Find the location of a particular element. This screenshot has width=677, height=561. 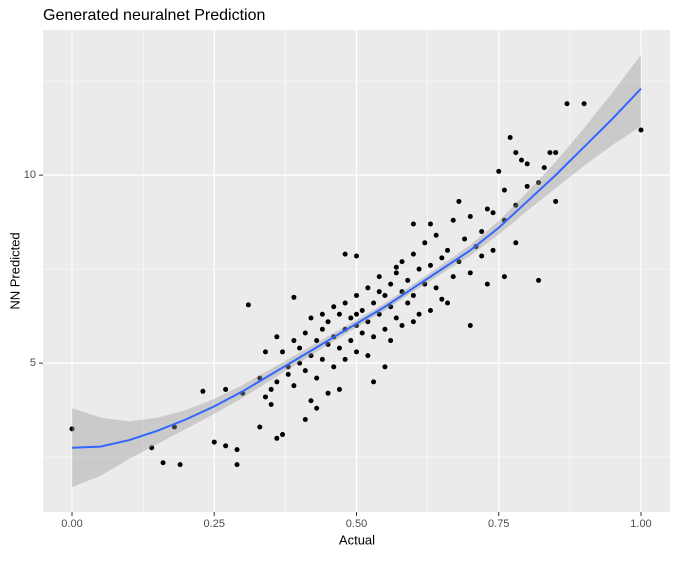

x-tick-label: 0.25 is located at coordinates (214, 524).